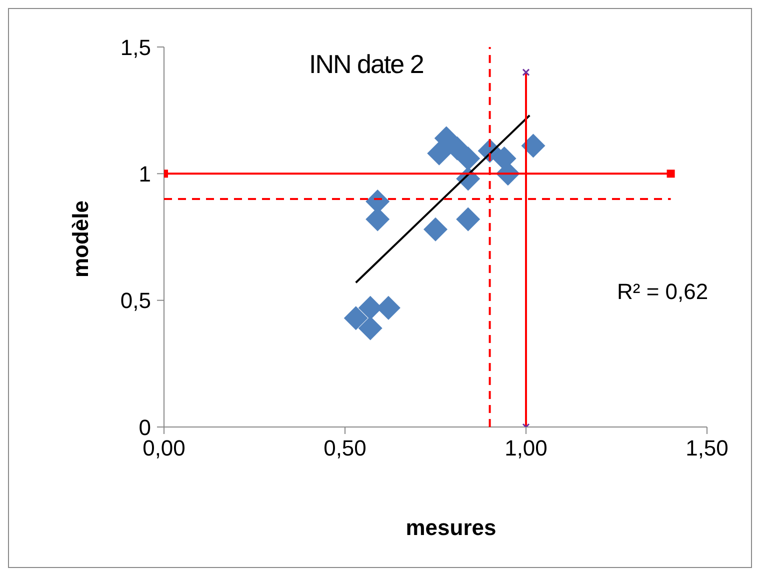  What do you see at coordinates (135, 47) in the screenshot?
I see `y-tick-label: 1,5` at bounding box center [135, 47].